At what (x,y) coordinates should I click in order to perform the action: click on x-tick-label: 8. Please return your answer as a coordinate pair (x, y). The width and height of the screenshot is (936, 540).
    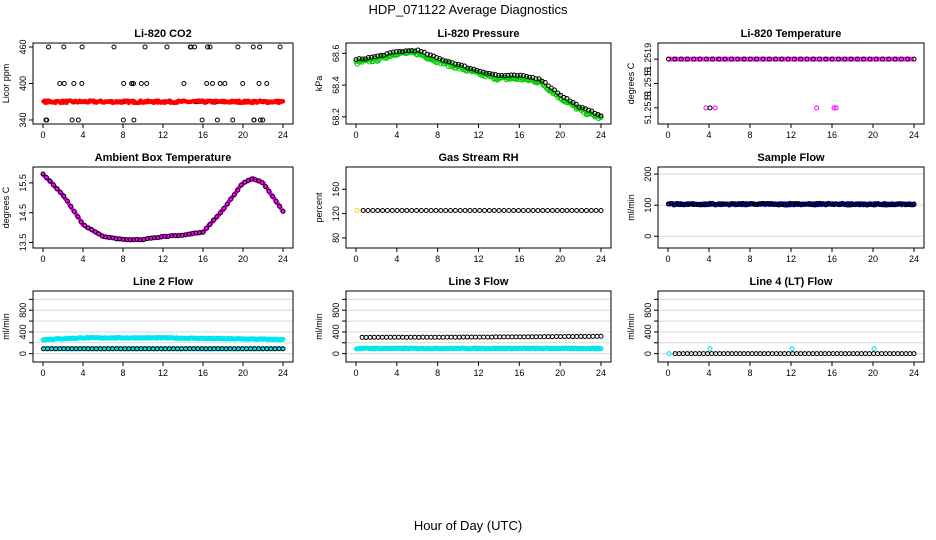
    Looking at the image, I should click on (122, 135).